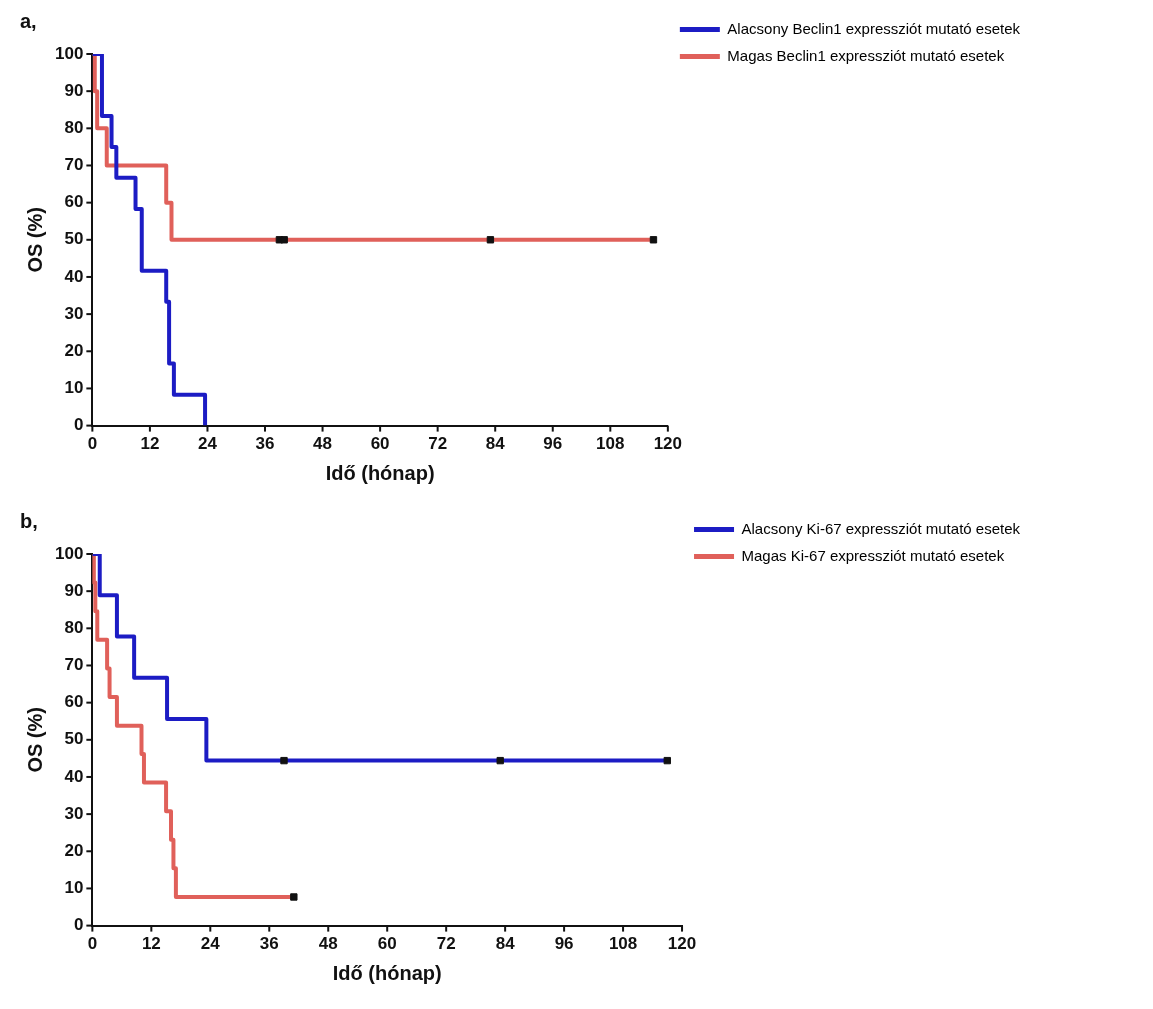  I want to click on chart-title: a,, so click(28, 20).